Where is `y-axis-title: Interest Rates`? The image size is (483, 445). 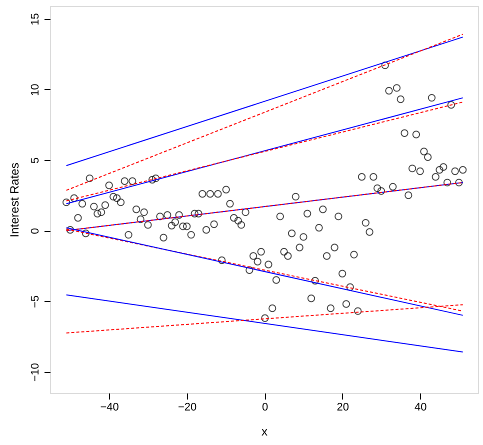 y-axis-title: Interest Rates is located at coordinates (15, 200).